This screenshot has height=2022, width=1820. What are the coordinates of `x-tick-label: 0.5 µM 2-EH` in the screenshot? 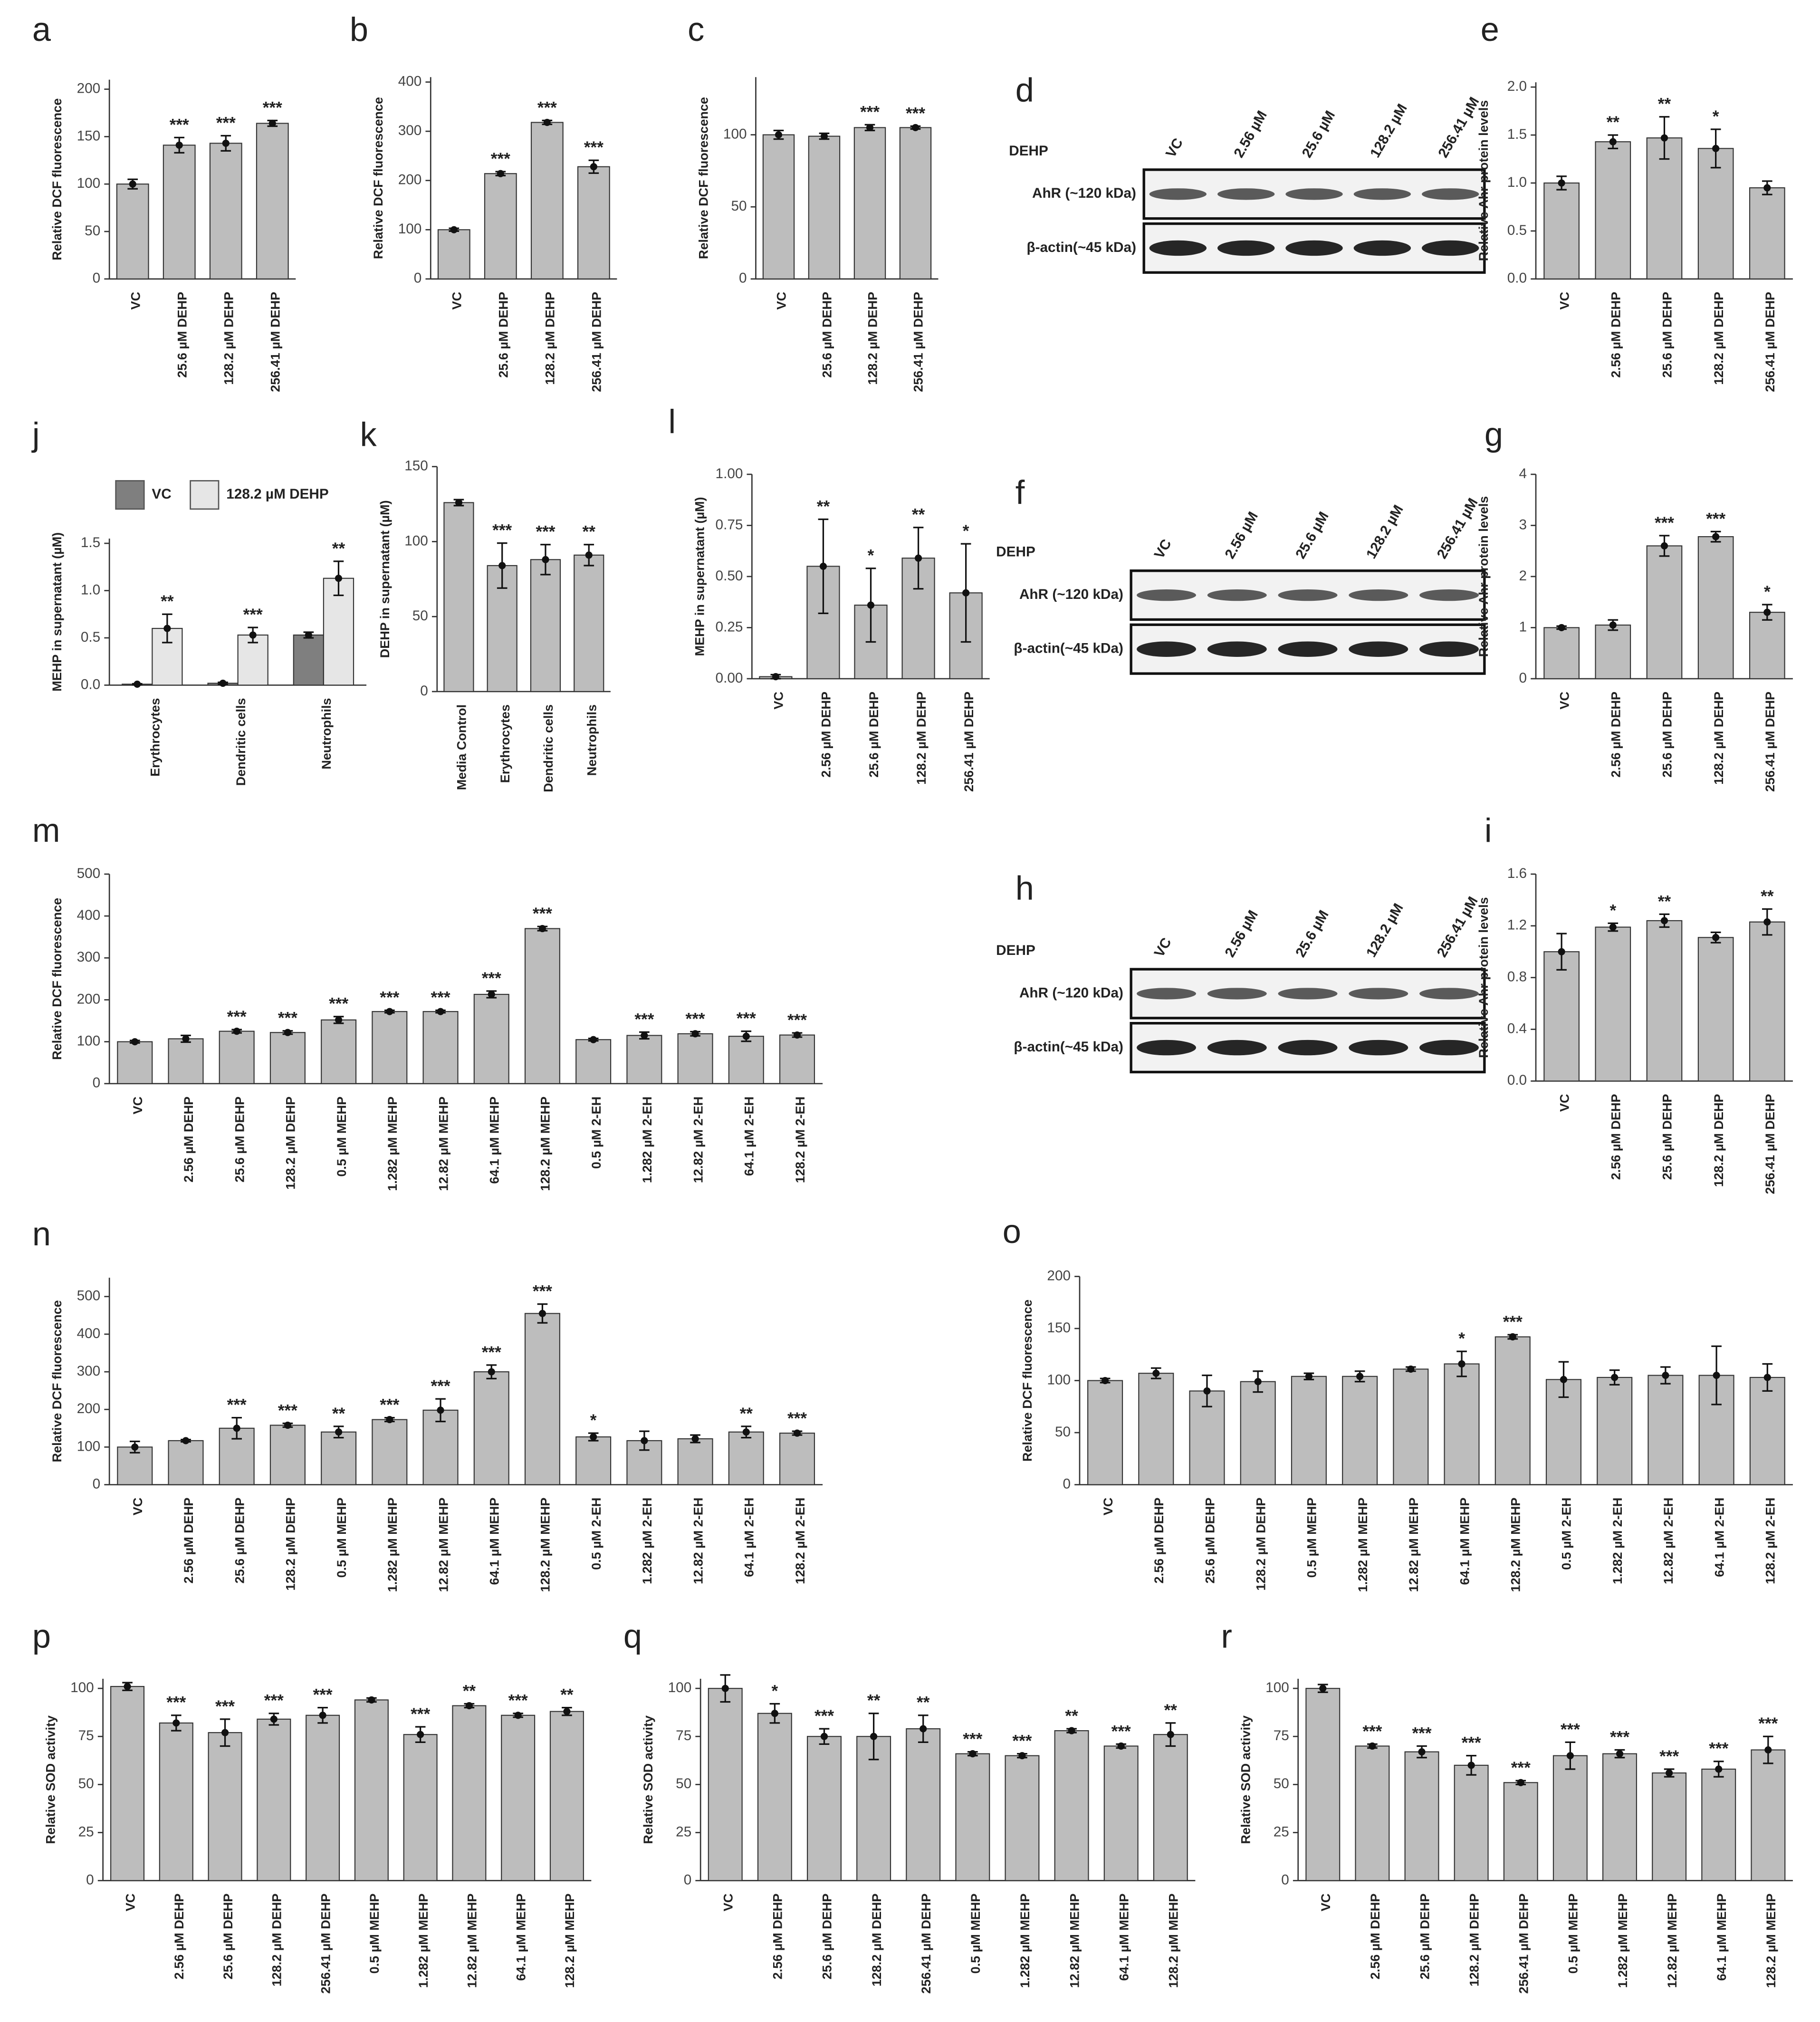 It's located at (596, 1534).